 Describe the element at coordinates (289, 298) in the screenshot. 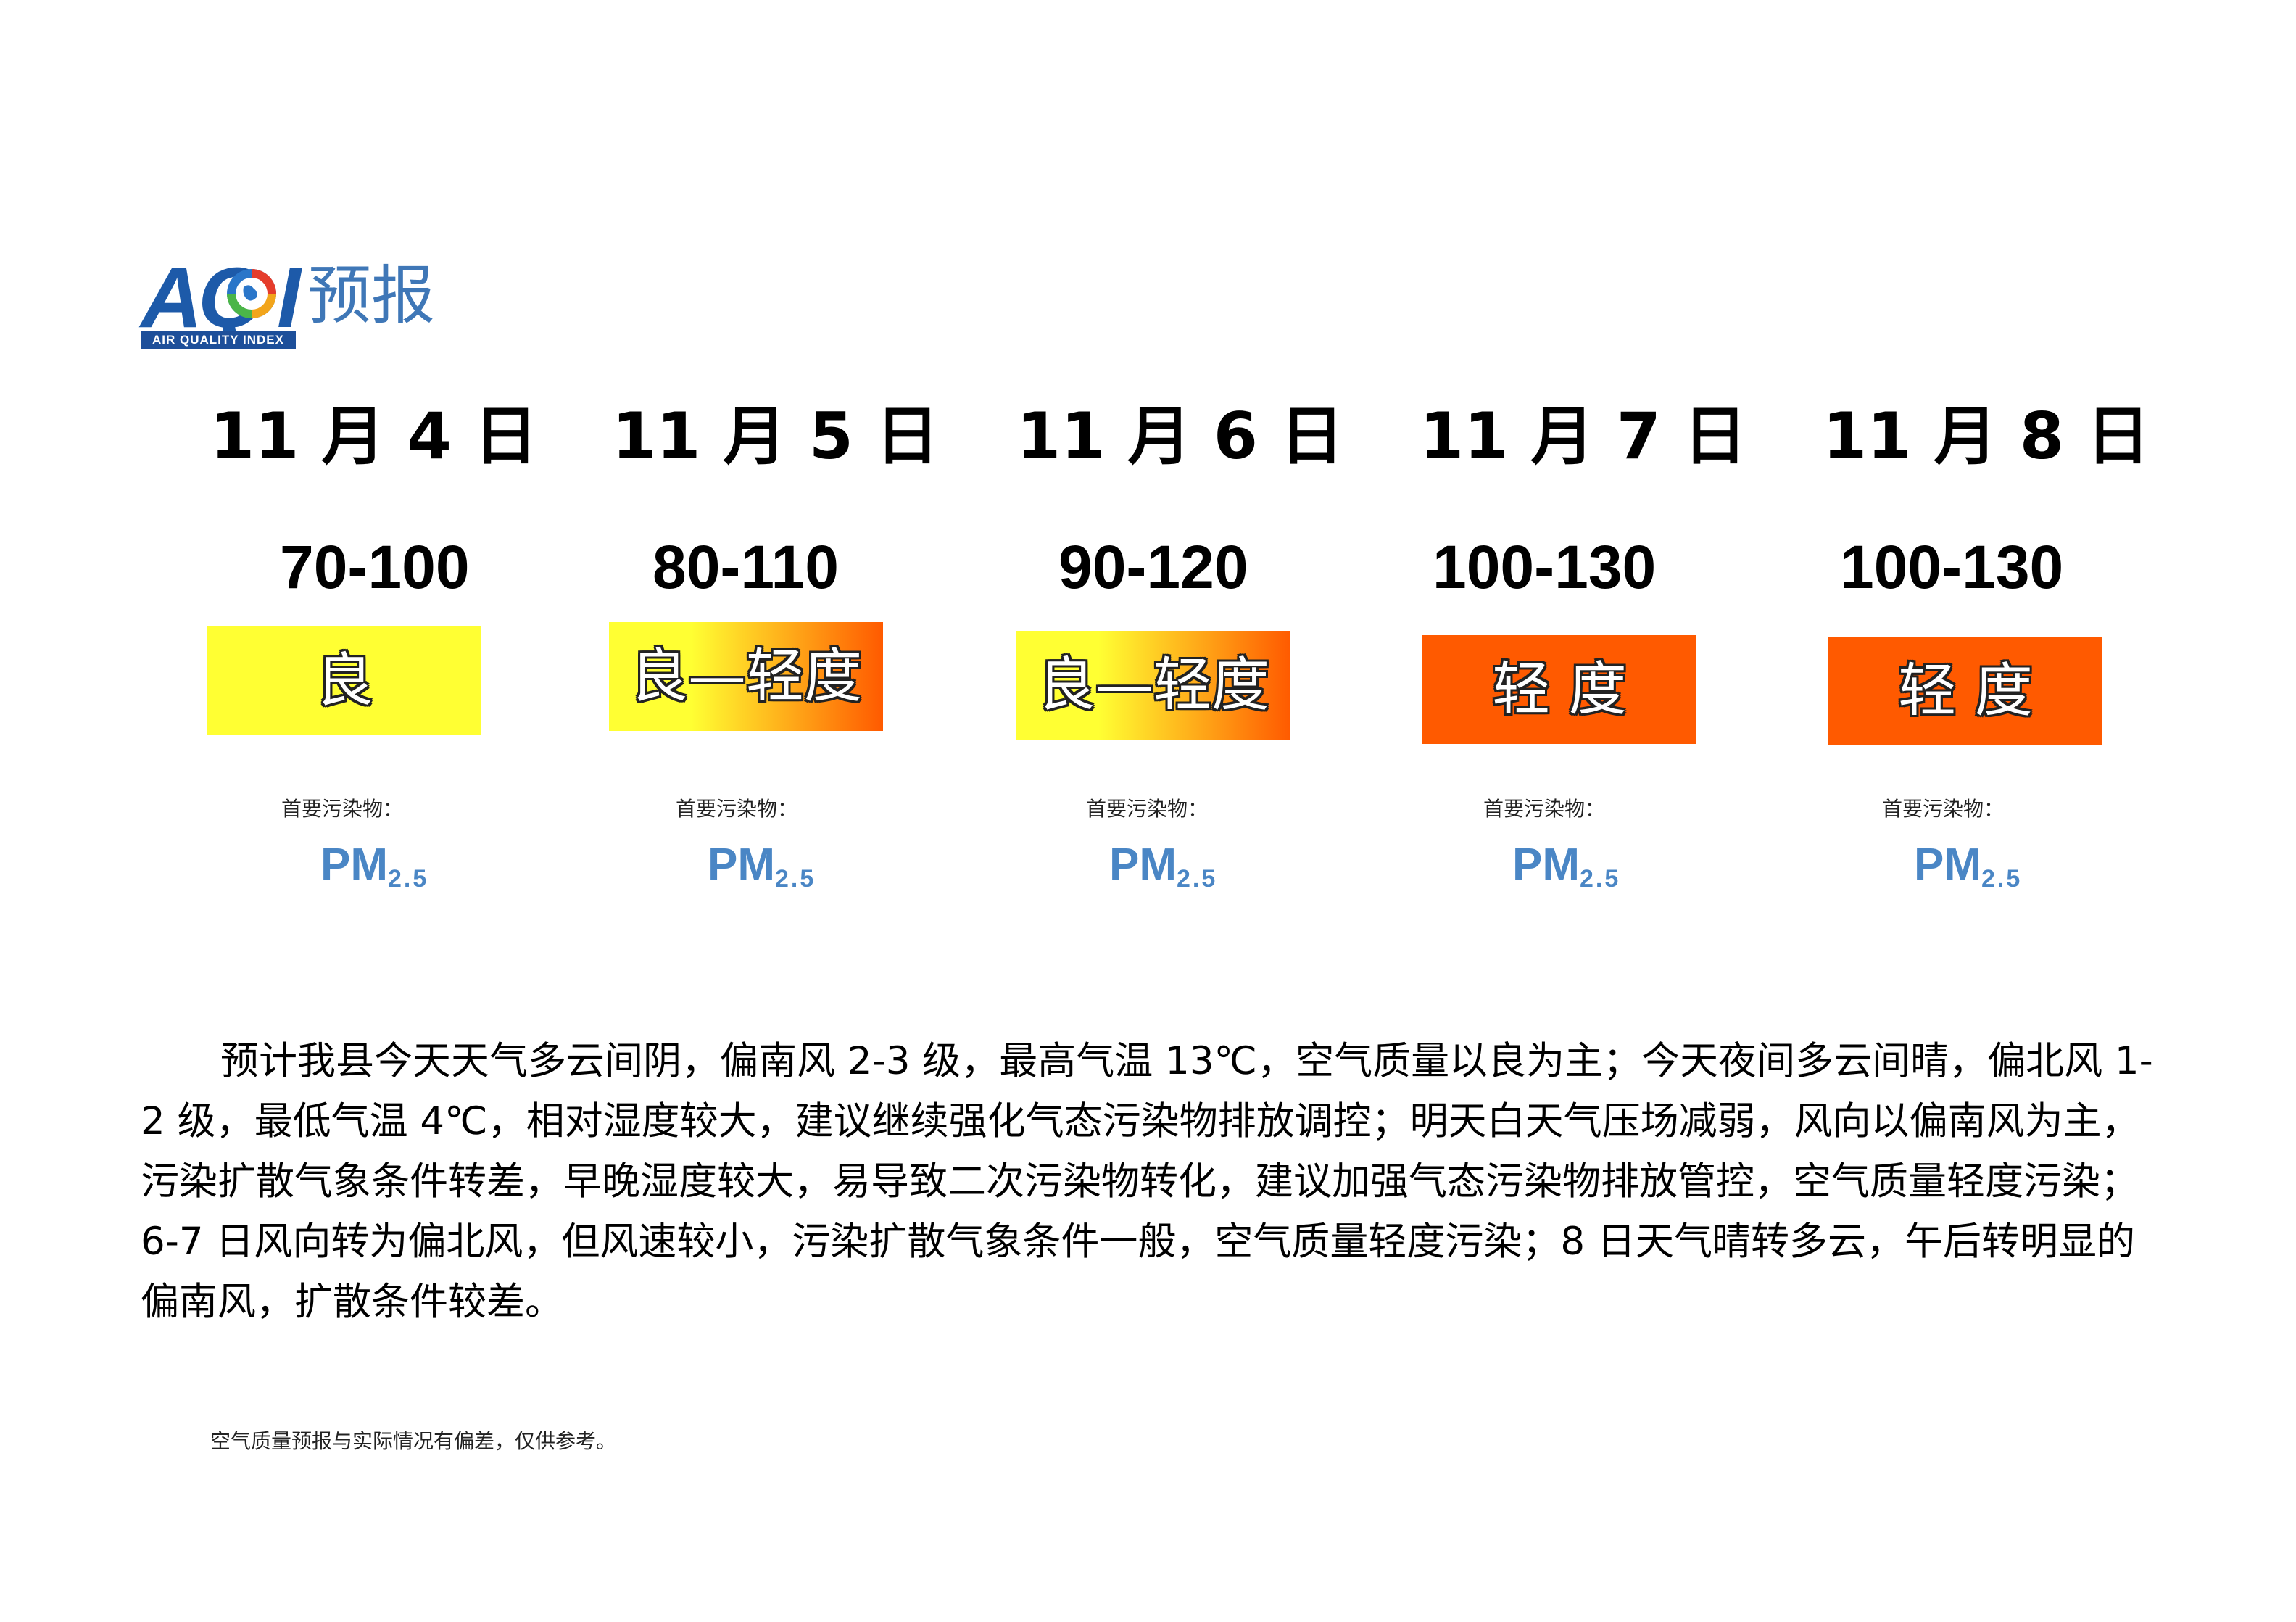

I see `aqi-logo-letter-i: I` at that location.